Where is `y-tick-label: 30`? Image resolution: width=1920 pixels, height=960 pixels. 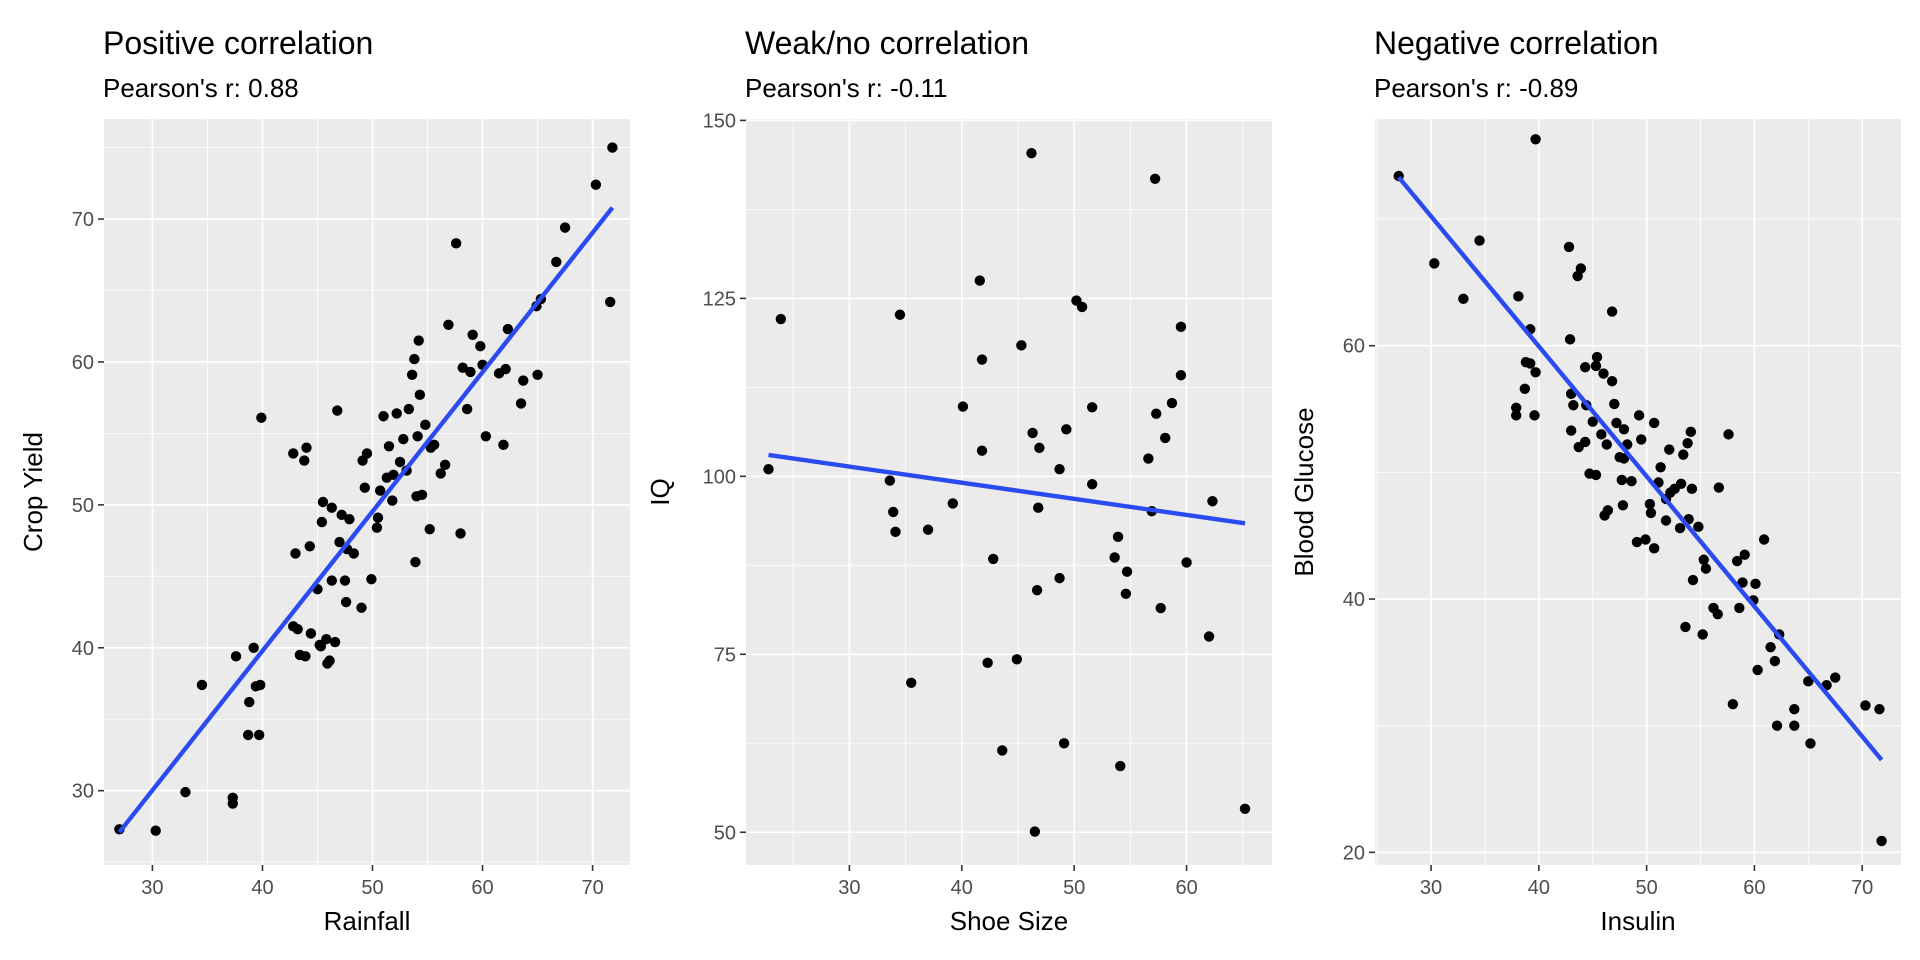 y-tick-label: 30 is located at coordinates (83, 792).